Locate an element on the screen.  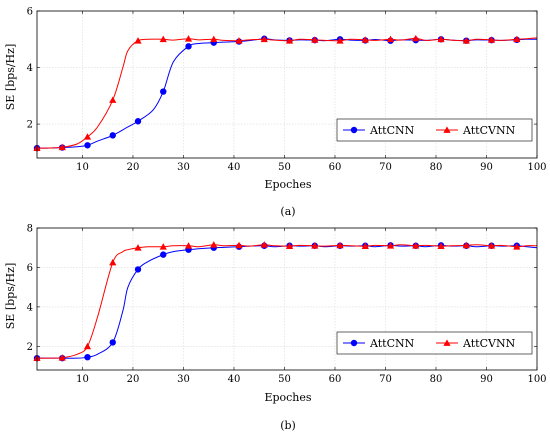
chart-1-xtick-label-7: 80 is located at coordinates (436, 379).